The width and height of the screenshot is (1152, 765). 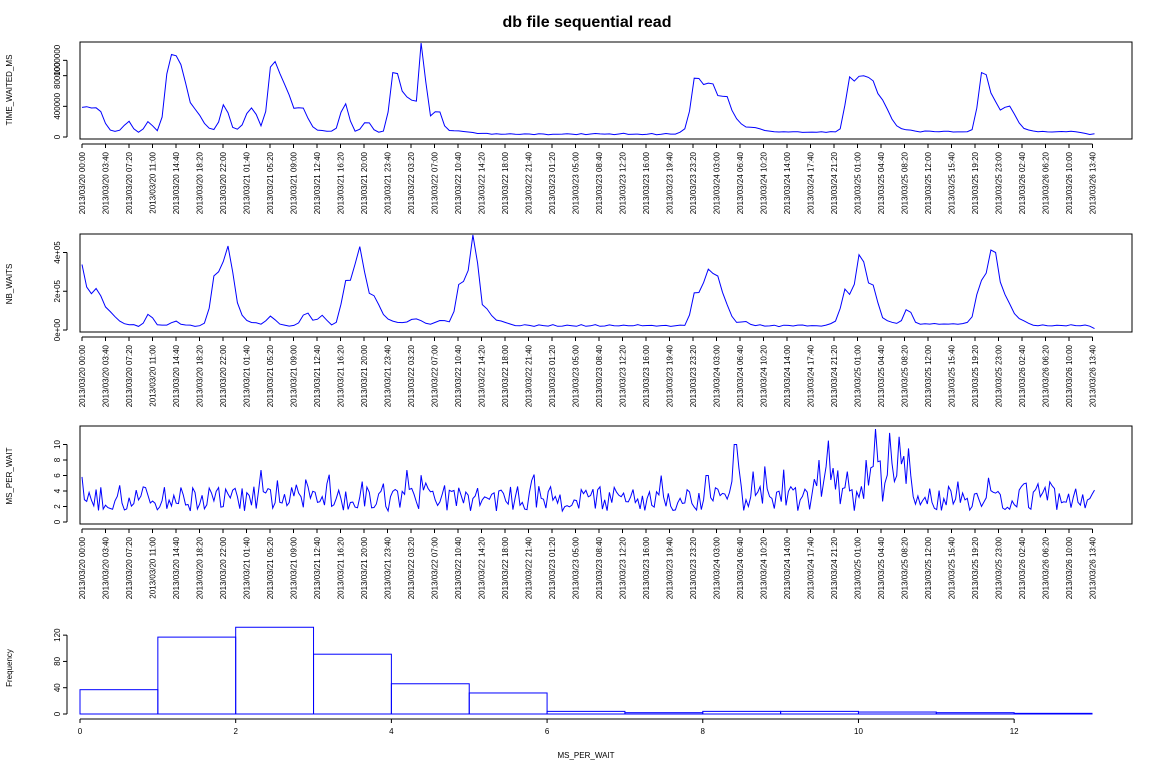 I want to click on y-axis: 0e+00 2e+05 4e+05, so click(x=60, y=291).